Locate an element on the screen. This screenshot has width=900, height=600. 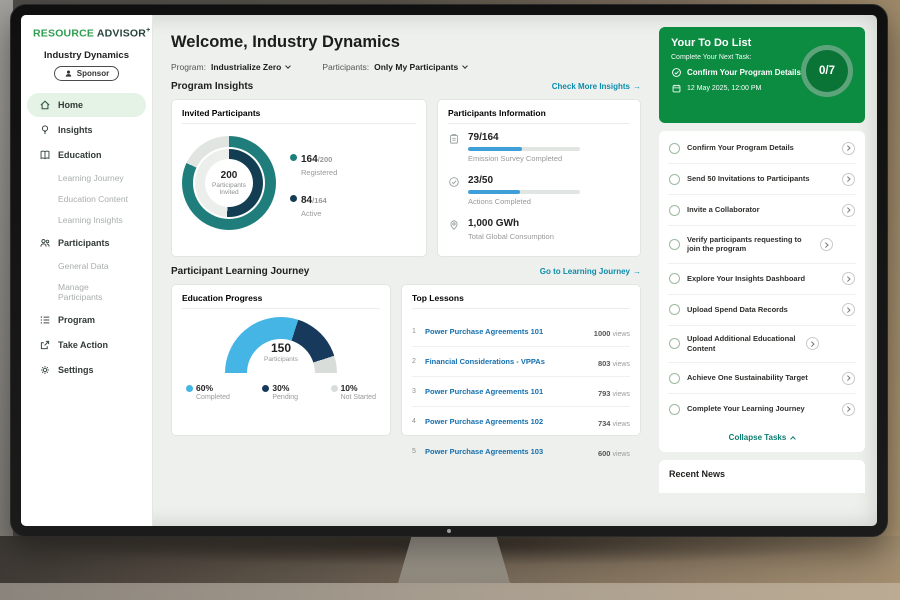
clipboard-icon is located at coordinates (454, 139).